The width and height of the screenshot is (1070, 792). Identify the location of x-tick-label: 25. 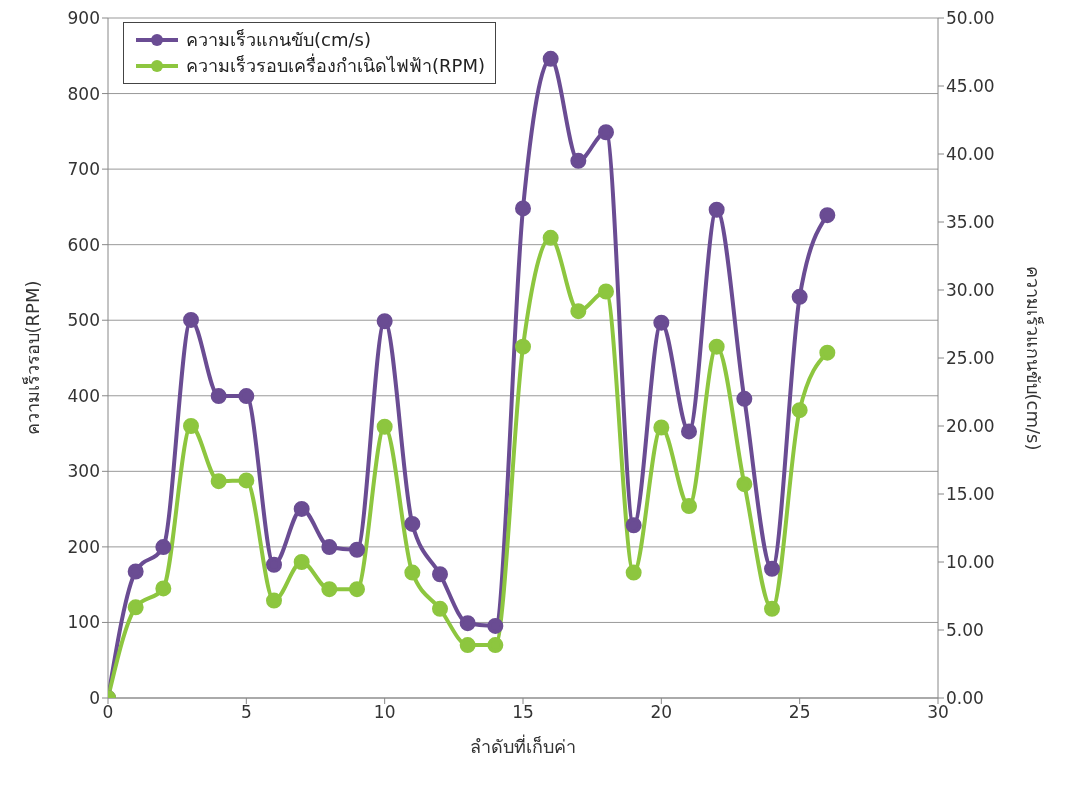
(799, 712).